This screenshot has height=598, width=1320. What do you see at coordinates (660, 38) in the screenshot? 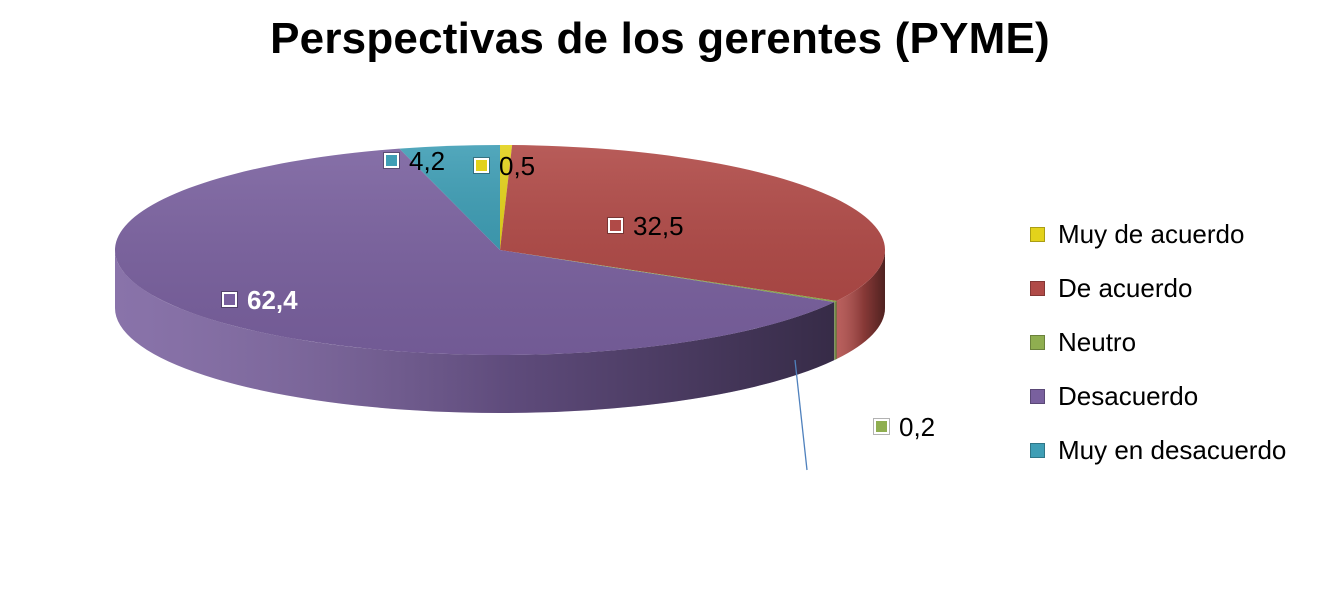
I see `chart-title: Perspectivas de los gerentes (PYME)` at bounding box center [660, 38].